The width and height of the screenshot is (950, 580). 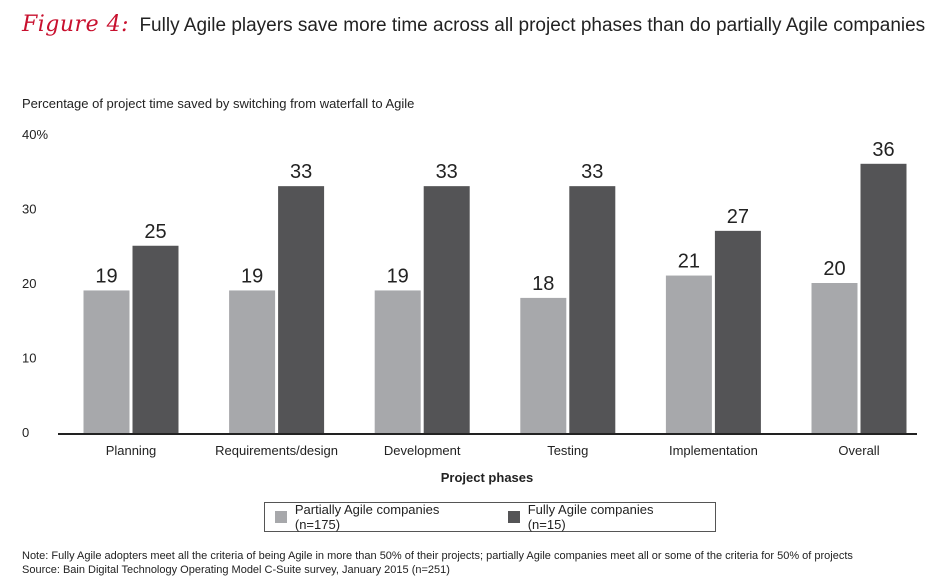 I want to click on legend-swatch-full, so click(x=513, y=517).